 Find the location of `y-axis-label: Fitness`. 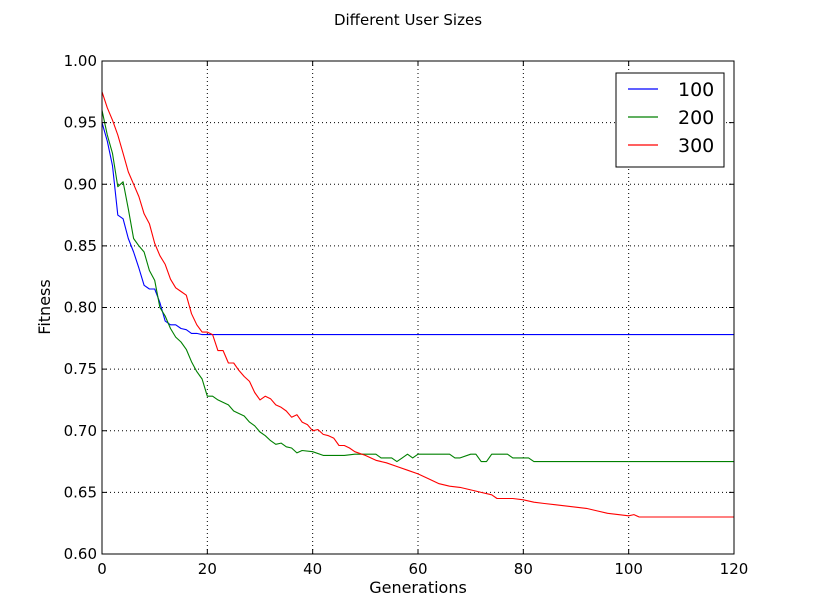

y-axis-label: Fitness is located at coordinates (44, 306).